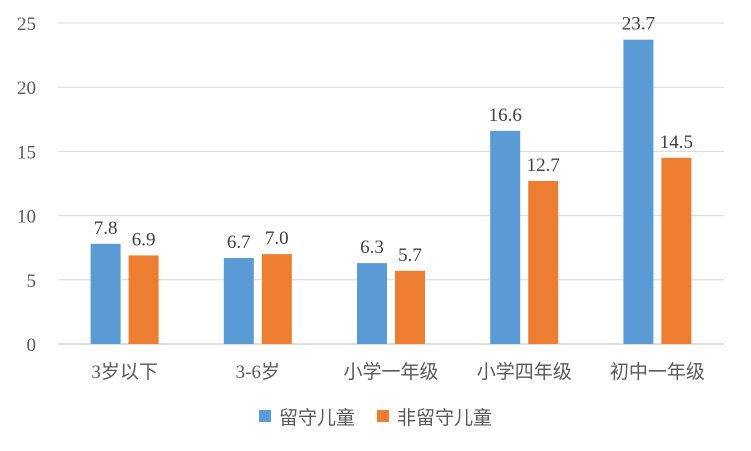 This screenshot has width=751, height=451. What do you see at coordinates (277, 238) in the screenshot?
I see `data-label: 7.0` at bounding box center [277, 238].